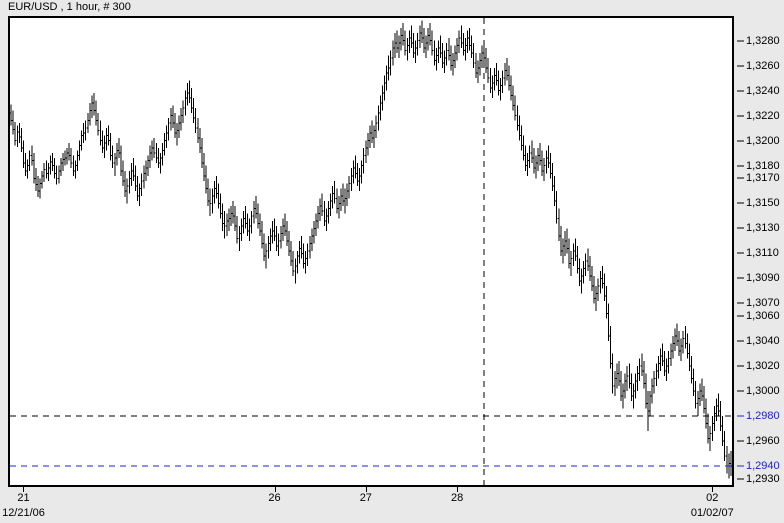  Describe the element at coordinates (274, 498) in the screenshot. I see `x-axis-label: 26` at that location.